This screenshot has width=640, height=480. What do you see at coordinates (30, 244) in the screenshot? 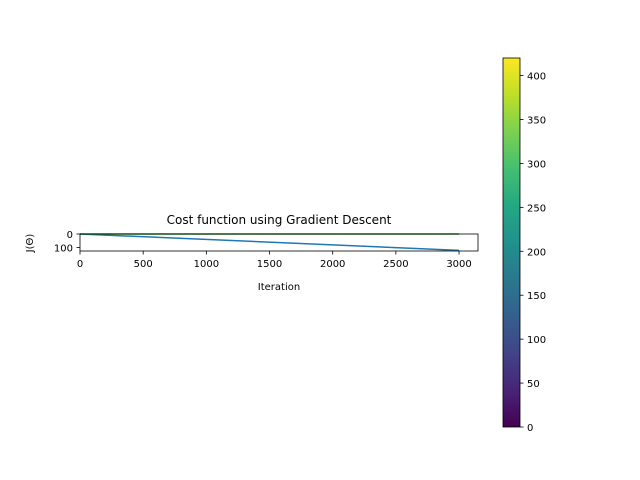
I see `y-axis-label: J(Θ)` at bounding box center [30, 244].